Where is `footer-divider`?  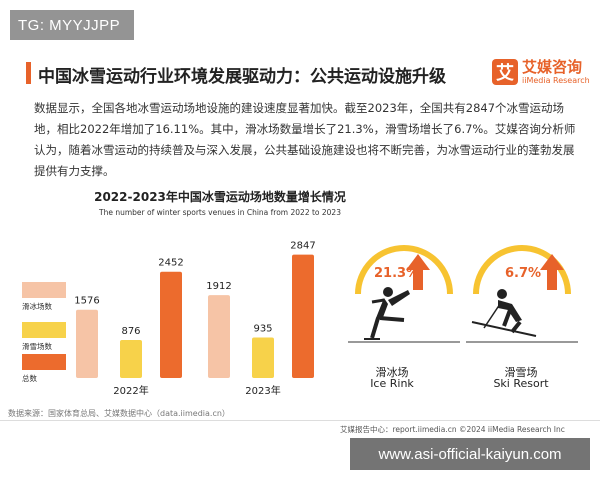 footer-divider is located at coordinates (300, 420).